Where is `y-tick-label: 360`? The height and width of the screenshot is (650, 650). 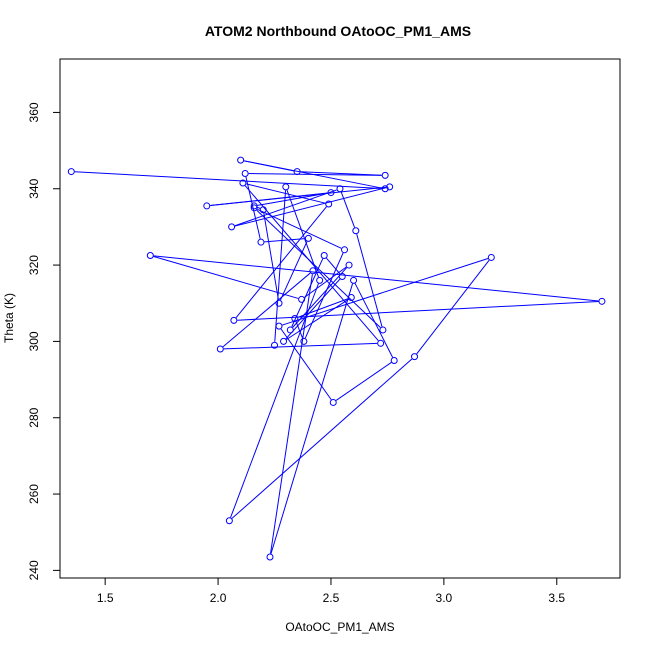 y-tick-label: 360 is located at coordinates (34, 112).